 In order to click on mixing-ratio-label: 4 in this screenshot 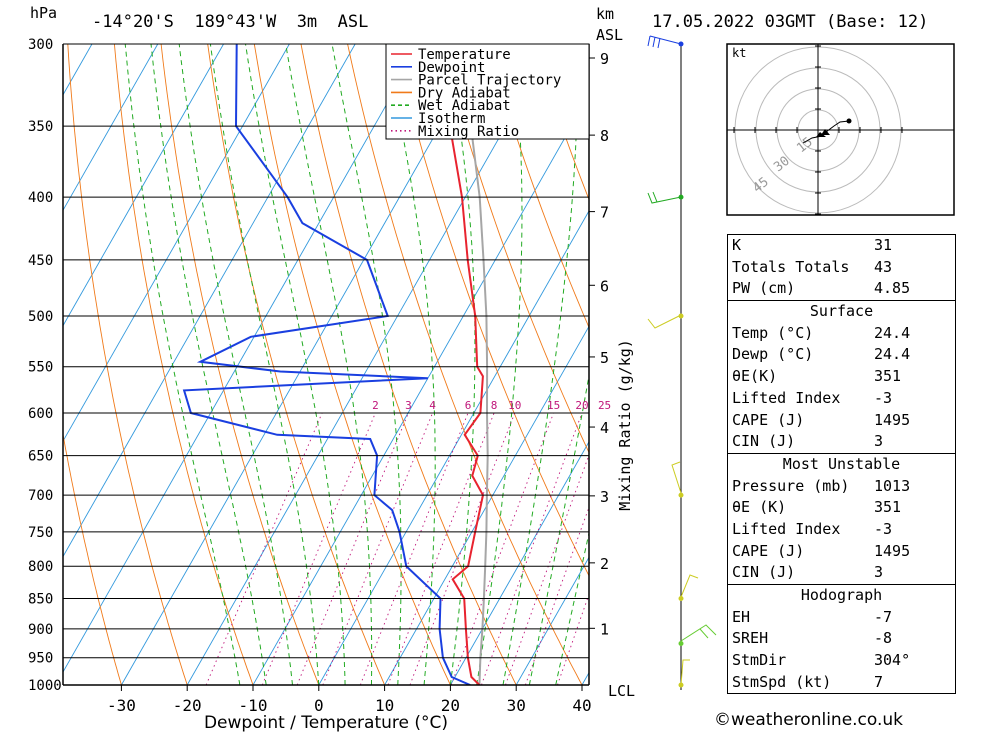, I will do `click(432, 405)`.